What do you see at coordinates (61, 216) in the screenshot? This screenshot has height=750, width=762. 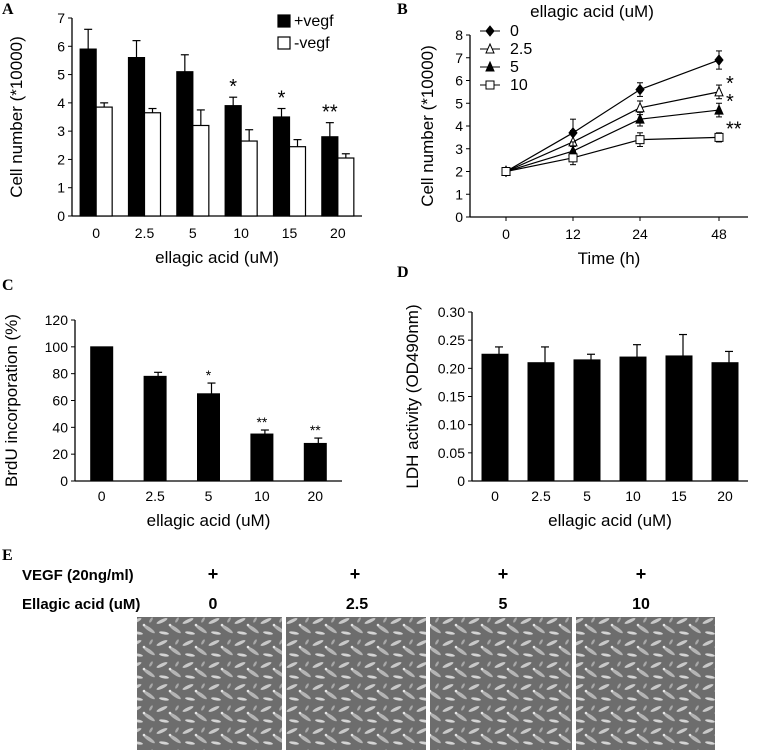 I see `y-tick-label: 0` at bounding box center [61, 216].